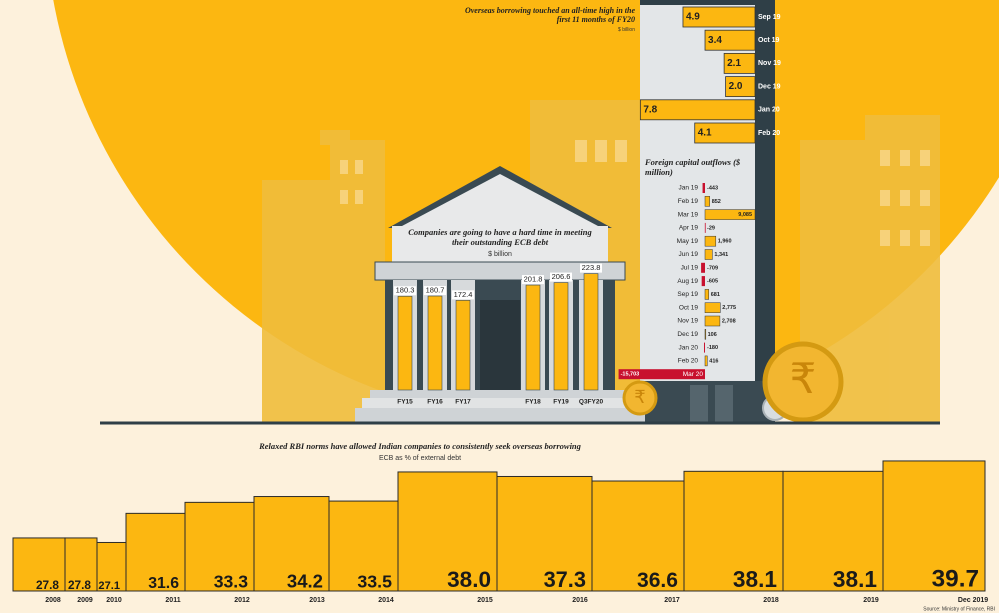 The width and height of the screenshot is (999, 613). What do you see at coordinates (405, 402) in the screenshot?
I see `category-label: FY15` at bounding box center [405, 402].